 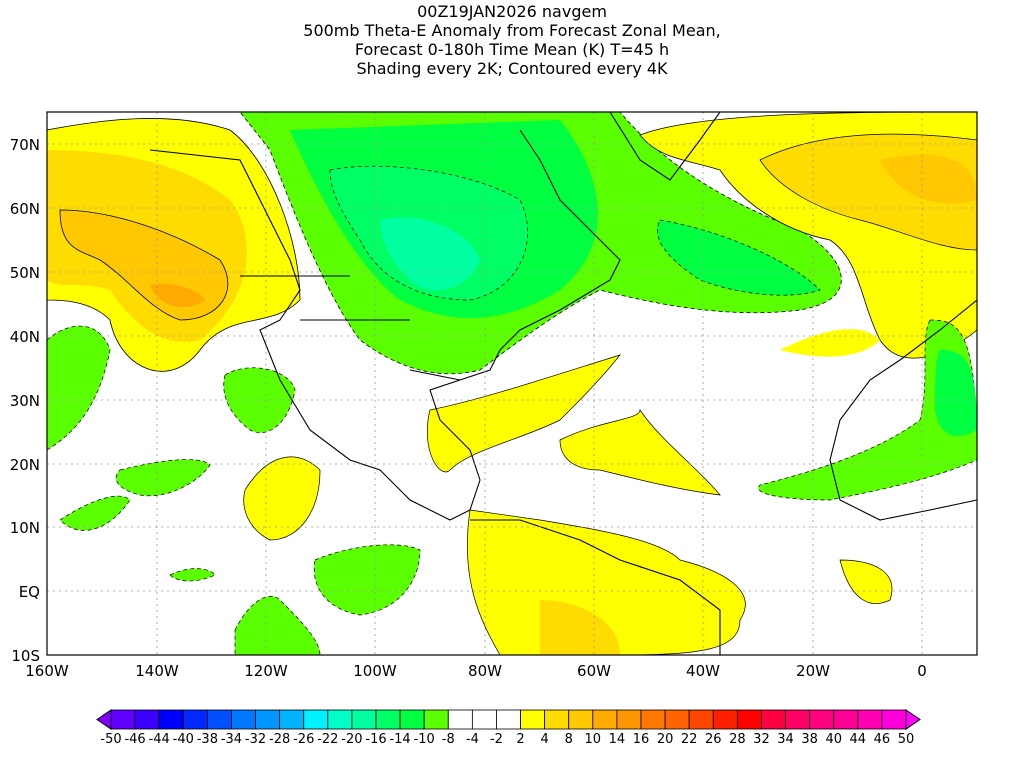 What do you see at coordinates (617, 739) in the screenshot?
I see `colorbar-label: 14` at bounding box center [617, 739].